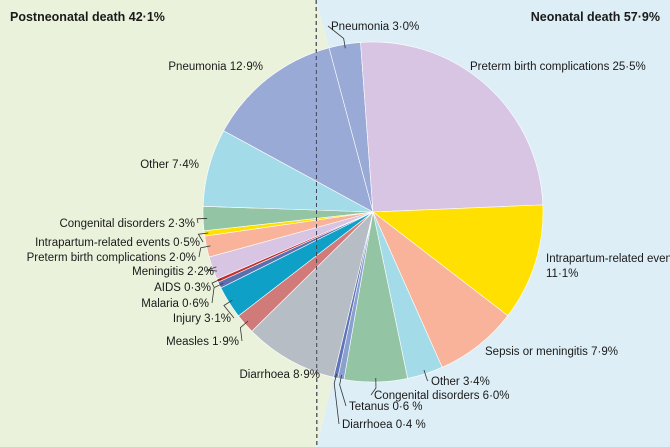  Describe the element at coordinates (229, 309) in the screenshot. I see `leader-line-postneonatal-death-injury` at that location.